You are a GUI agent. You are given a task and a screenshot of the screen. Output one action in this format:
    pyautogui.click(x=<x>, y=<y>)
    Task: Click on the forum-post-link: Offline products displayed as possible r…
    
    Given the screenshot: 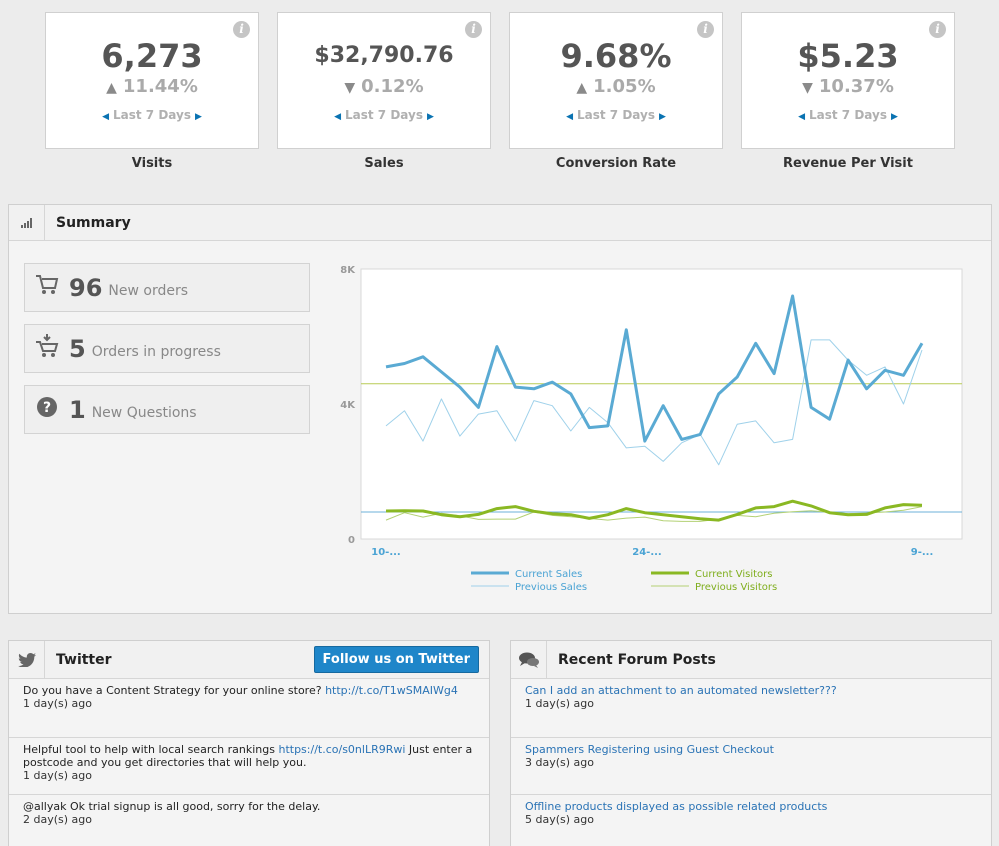 What is the action you would take?
    pyautogui.click(x=676, y=806)
    